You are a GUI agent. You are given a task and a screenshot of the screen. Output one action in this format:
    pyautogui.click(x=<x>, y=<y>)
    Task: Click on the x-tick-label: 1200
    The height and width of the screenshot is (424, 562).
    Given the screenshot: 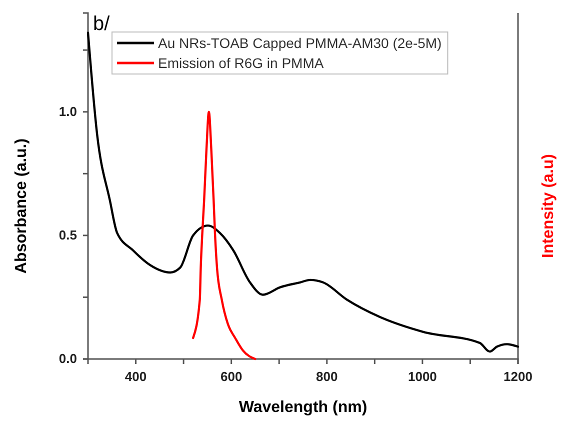 What is the action you would take?
    pyautogui.click(x=518, y=376)
    